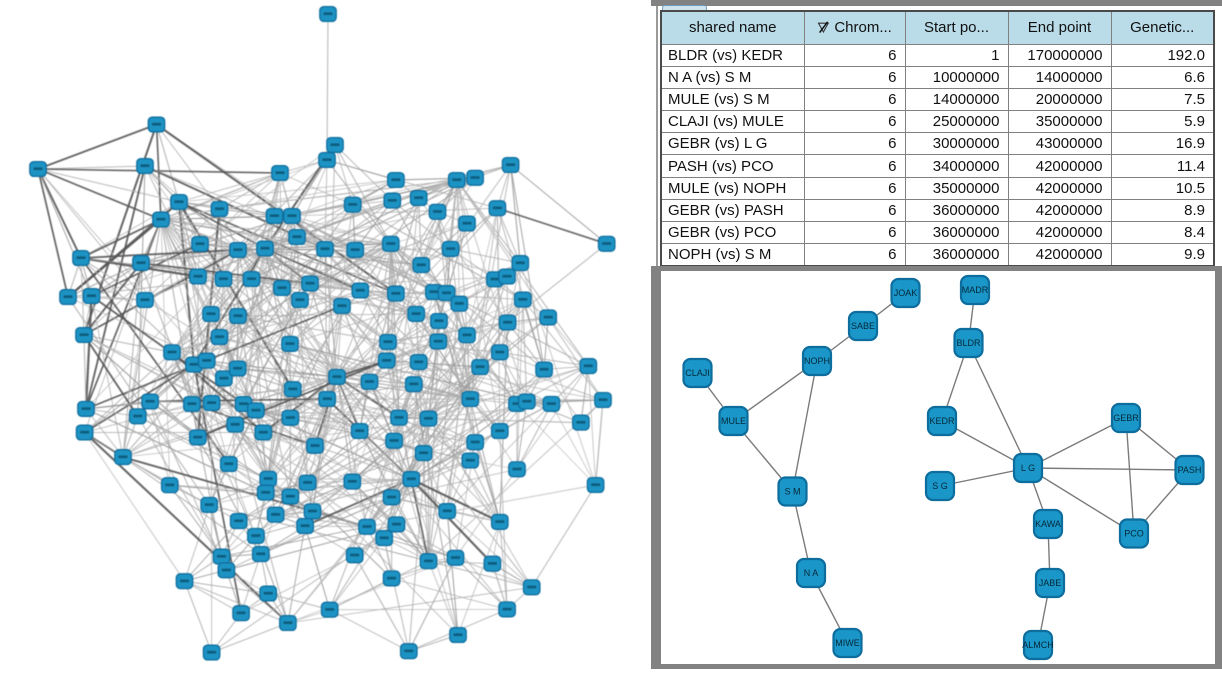  Describe the element at coordinates (792, 492) in the screenshot. I see `svg-text: S M` at that location.